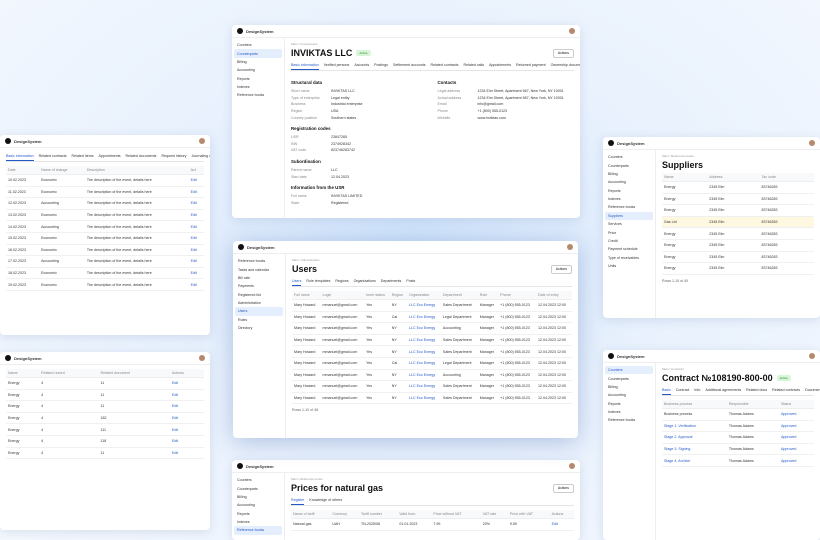 This screenshot has width=820, height=540. Describe the element at coordinates (531, 65) in the screenshot. I see `tab: Returned payment` at that location.